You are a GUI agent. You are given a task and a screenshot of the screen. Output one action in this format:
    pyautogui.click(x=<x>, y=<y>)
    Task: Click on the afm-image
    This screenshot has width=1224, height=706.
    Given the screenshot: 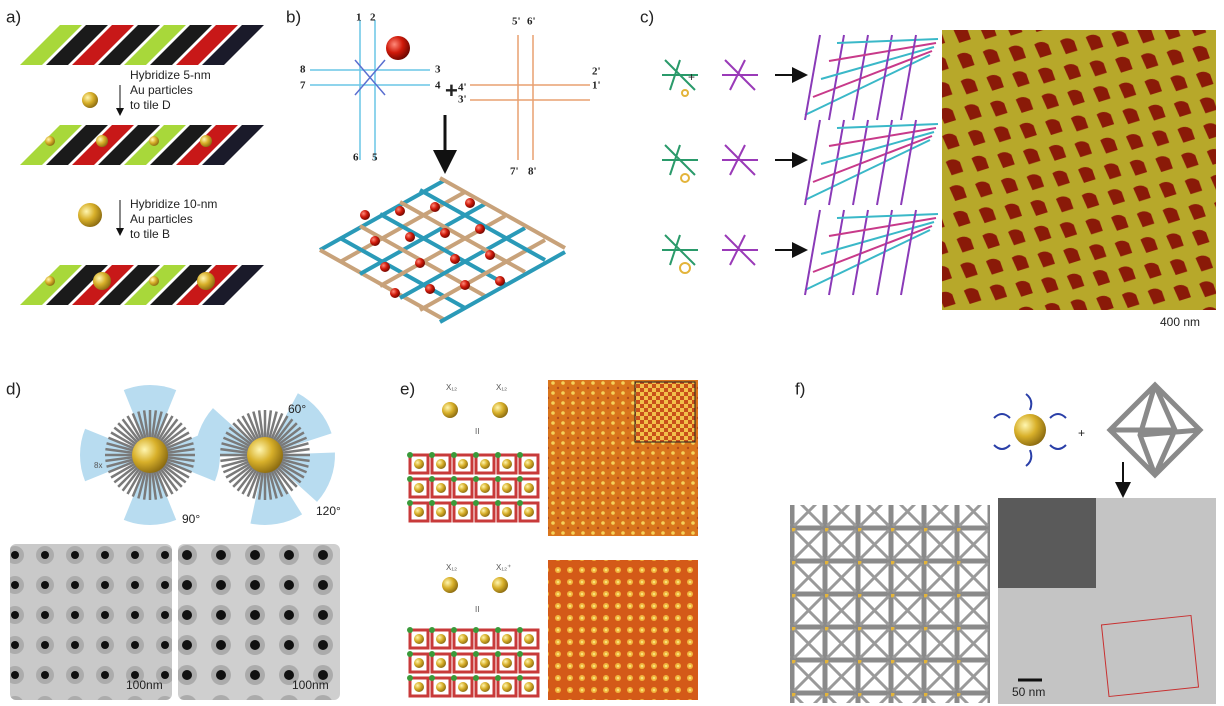 What is the action you would take?
    pyautogui.click(x=623, y=630)
    